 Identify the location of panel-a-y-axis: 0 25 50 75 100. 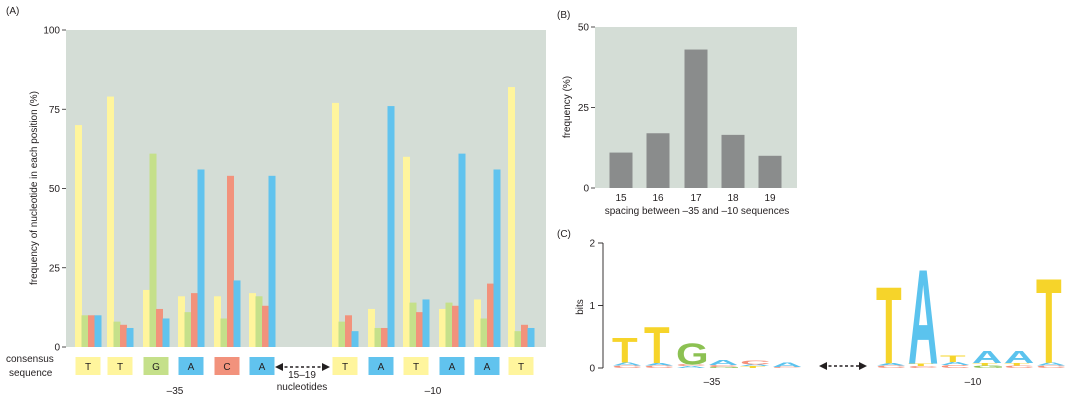
(54, 190).